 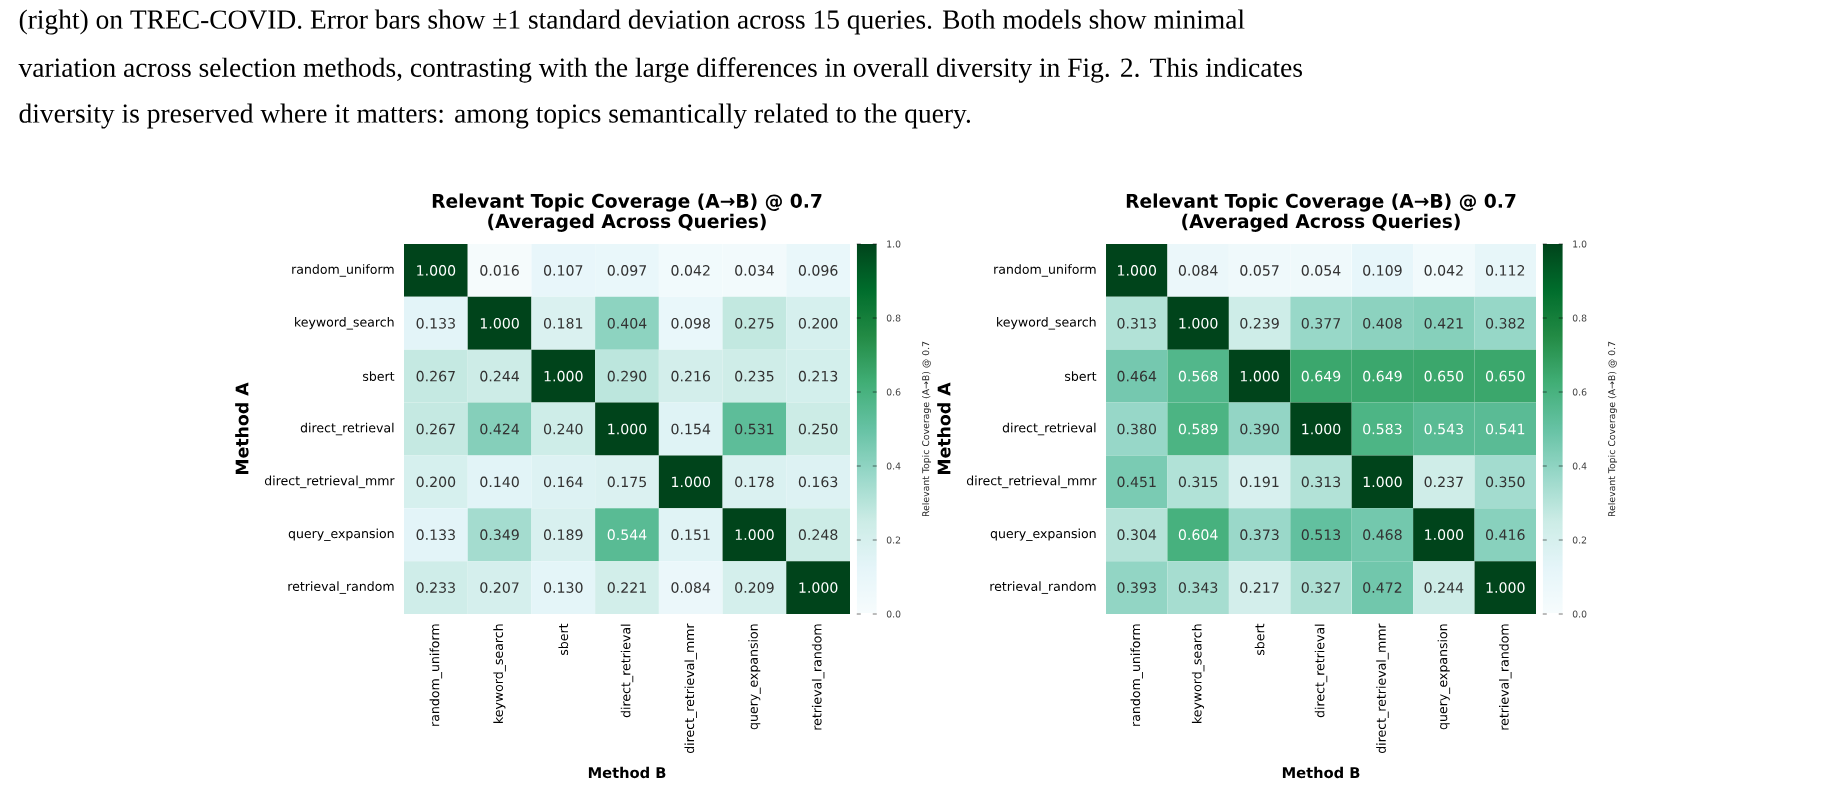 I want to click on text: (right) on TREC-COVID. Error bars show ±1 standard deviation across 15 queries. Both models show minimal, so click(x=632, y=22).